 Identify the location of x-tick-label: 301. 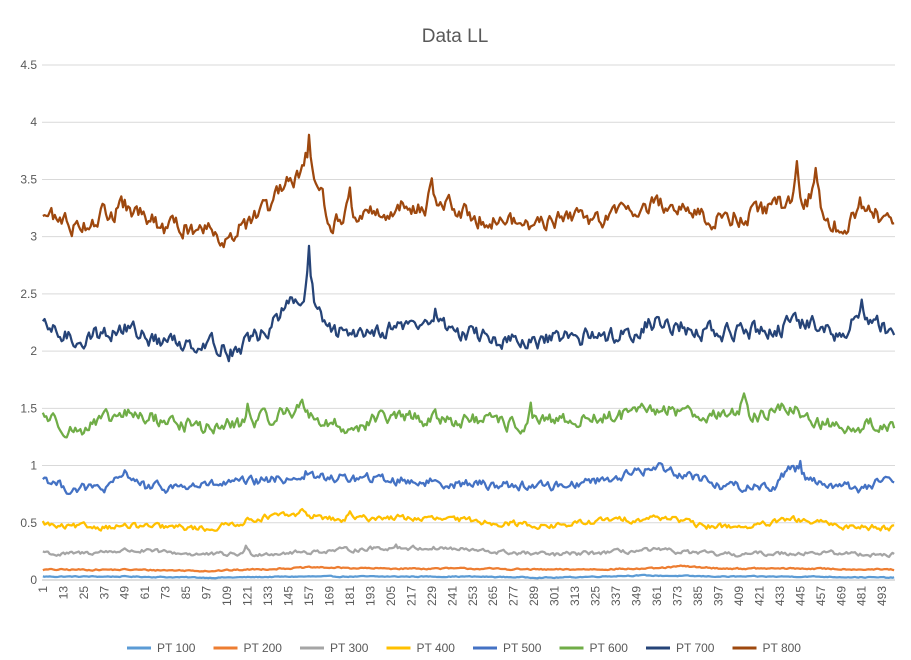
(555, 596).